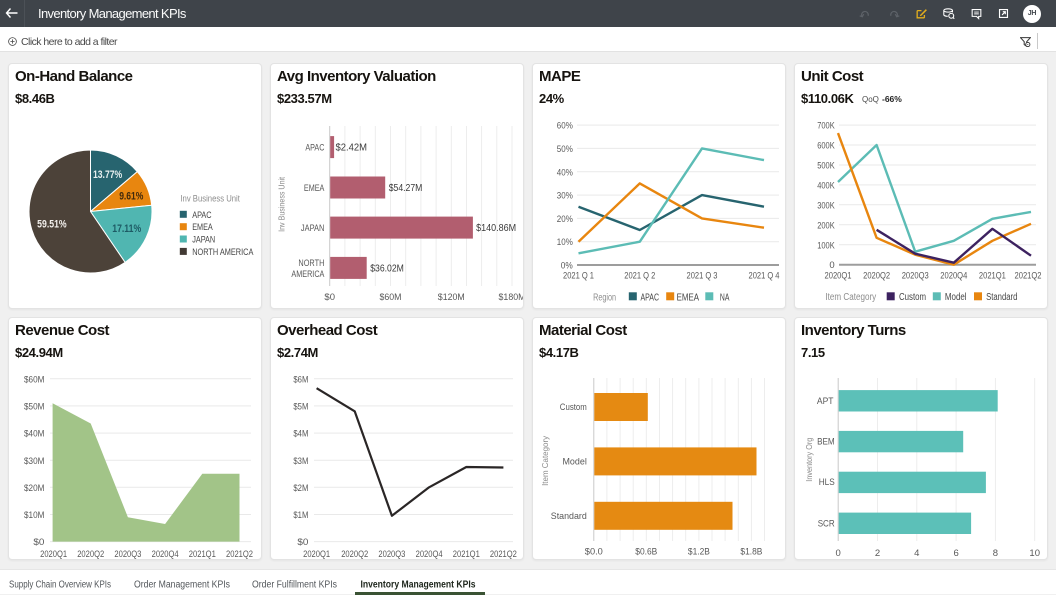  Describe the element at coordinates (751, 552) in the screenshot. I see `svg-text: $1.8B` at that location.